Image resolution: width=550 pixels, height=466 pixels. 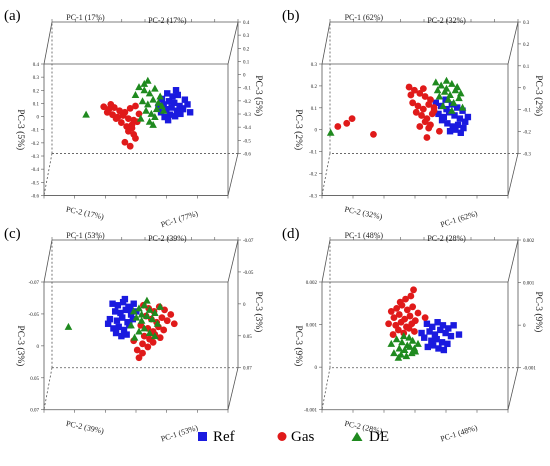 I want to click on legend-de-marker, so click(x=357, y=436).